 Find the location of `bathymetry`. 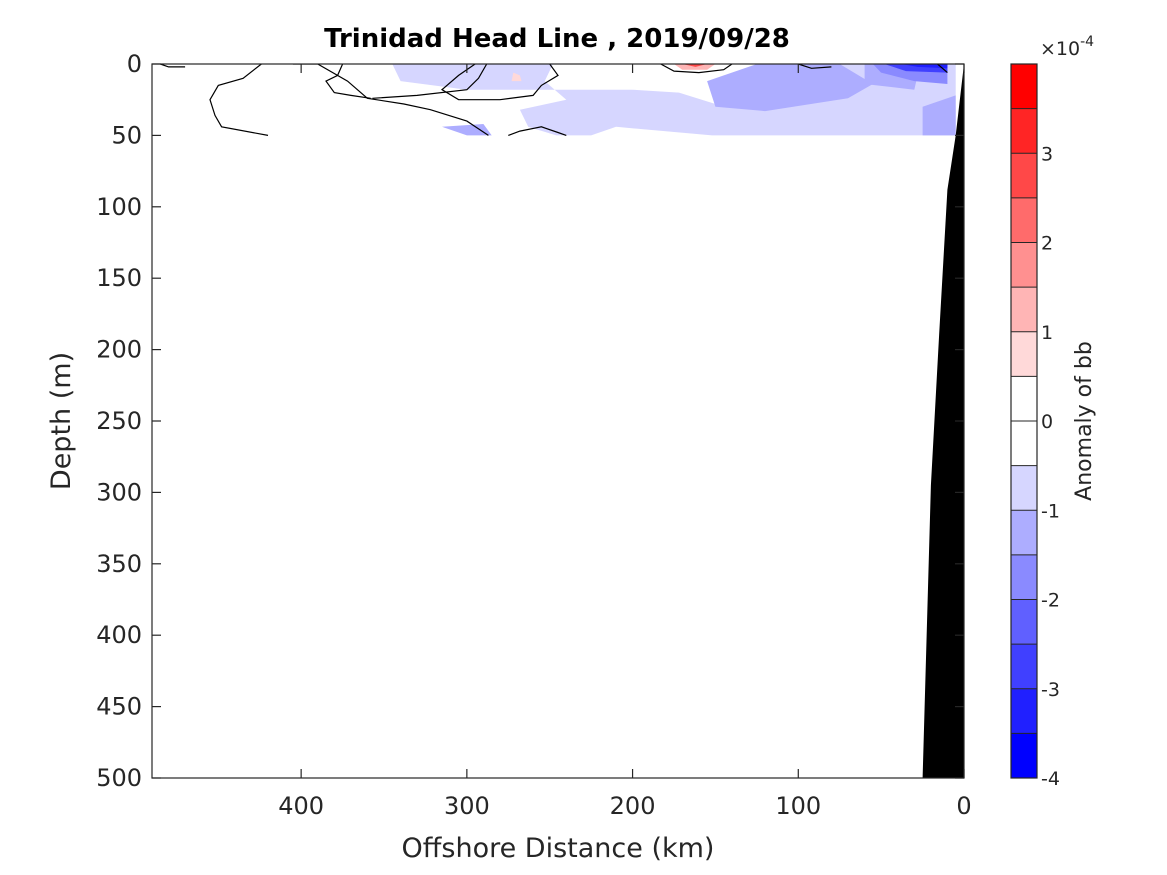

bathymetry is located at coordinates (943, 421).